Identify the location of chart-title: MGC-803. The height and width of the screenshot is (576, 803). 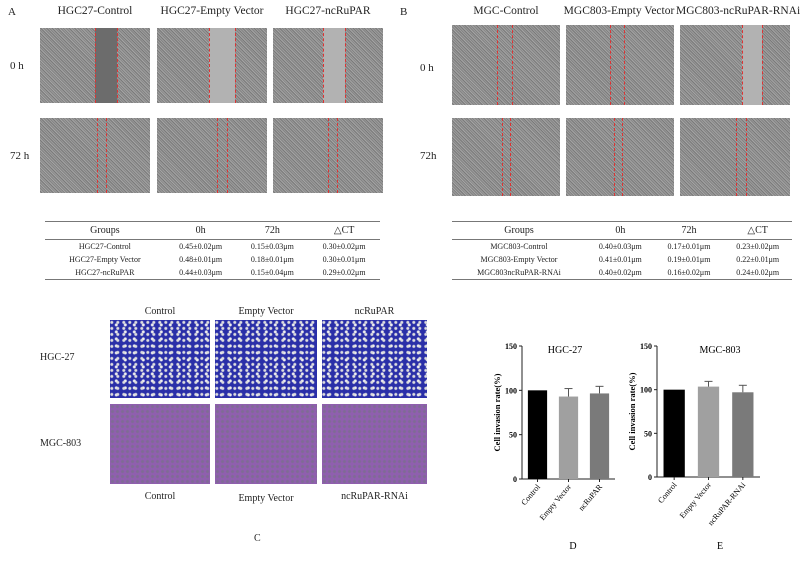
(719, 350).